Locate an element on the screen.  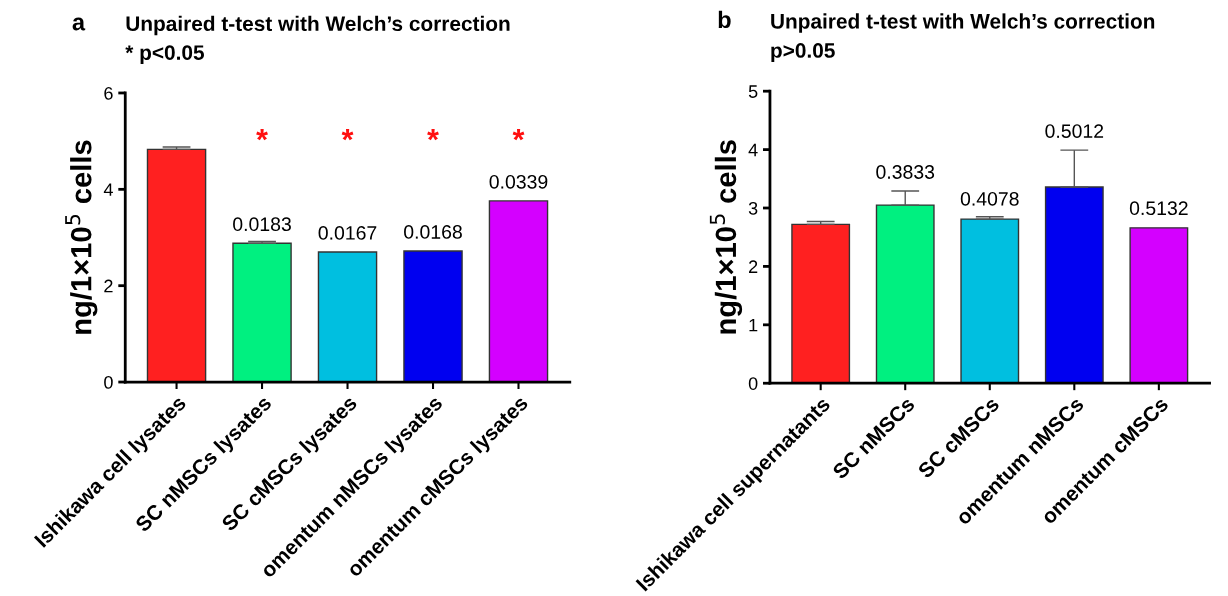
annotation: 0.3833 is located at coordinates (905, 172).